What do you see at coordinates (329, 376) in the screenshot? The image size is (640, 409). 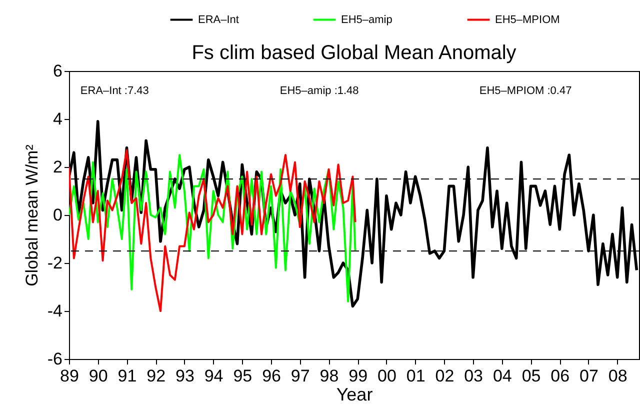 I see `x-tick-label: 98` at bounding box center [329, 376].